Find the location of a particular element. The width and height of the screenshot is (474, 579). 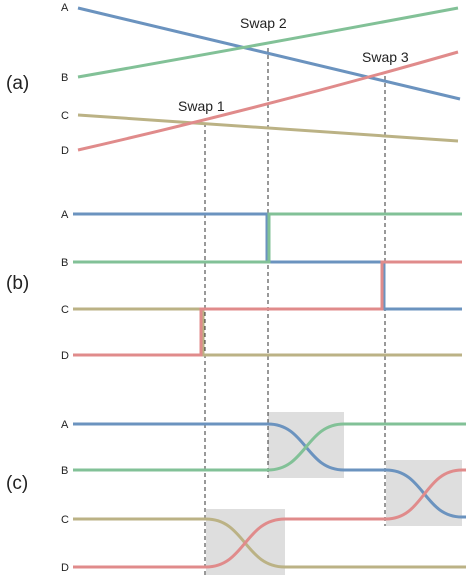

line-a-panel-a is located at coordinates (269, 53).